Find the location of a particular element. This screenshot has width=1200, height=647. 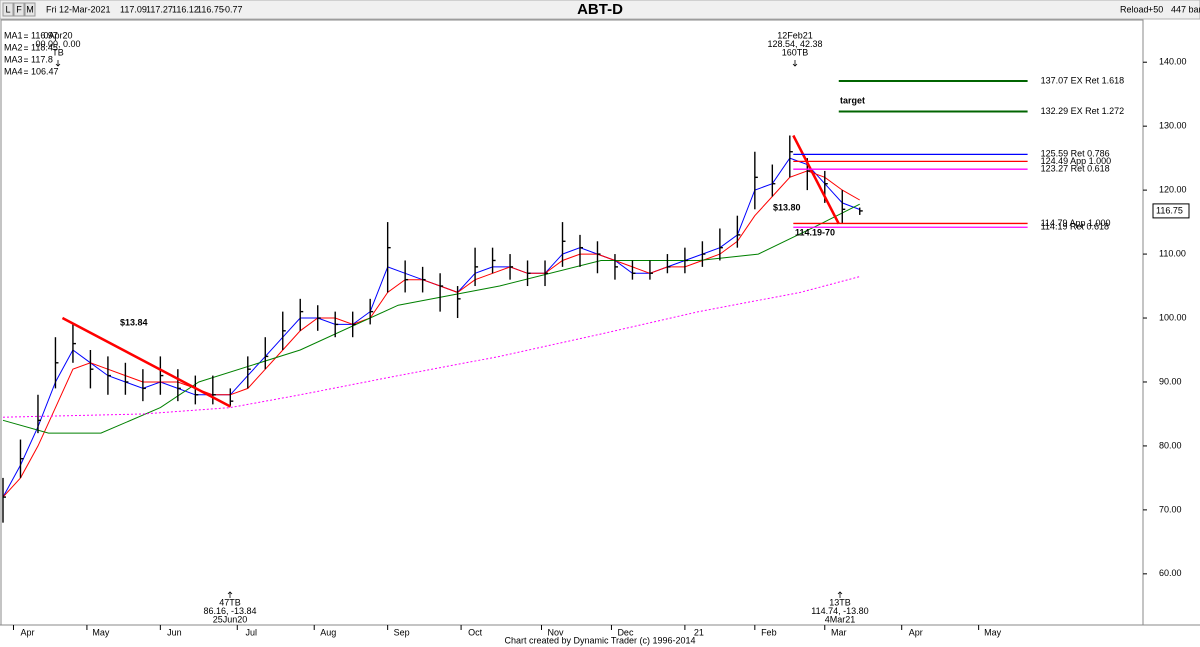

legend-value: 117.8 is located at coordinates (42, 59).